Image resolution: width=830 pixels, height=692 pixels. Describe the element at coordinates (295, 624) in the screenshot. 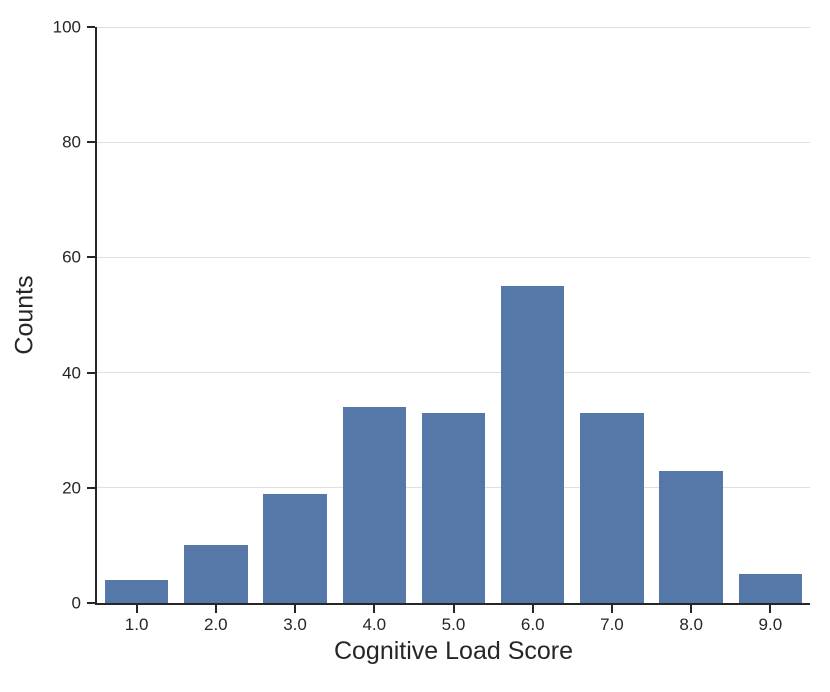

I see `x-tick-label: 3.0` at that location.